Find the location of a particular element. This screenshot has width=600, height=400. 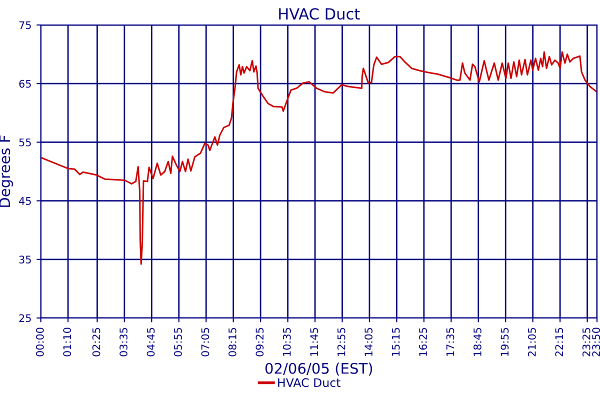

x-tick-label: 16:25 is located at coordinates (423, 342).